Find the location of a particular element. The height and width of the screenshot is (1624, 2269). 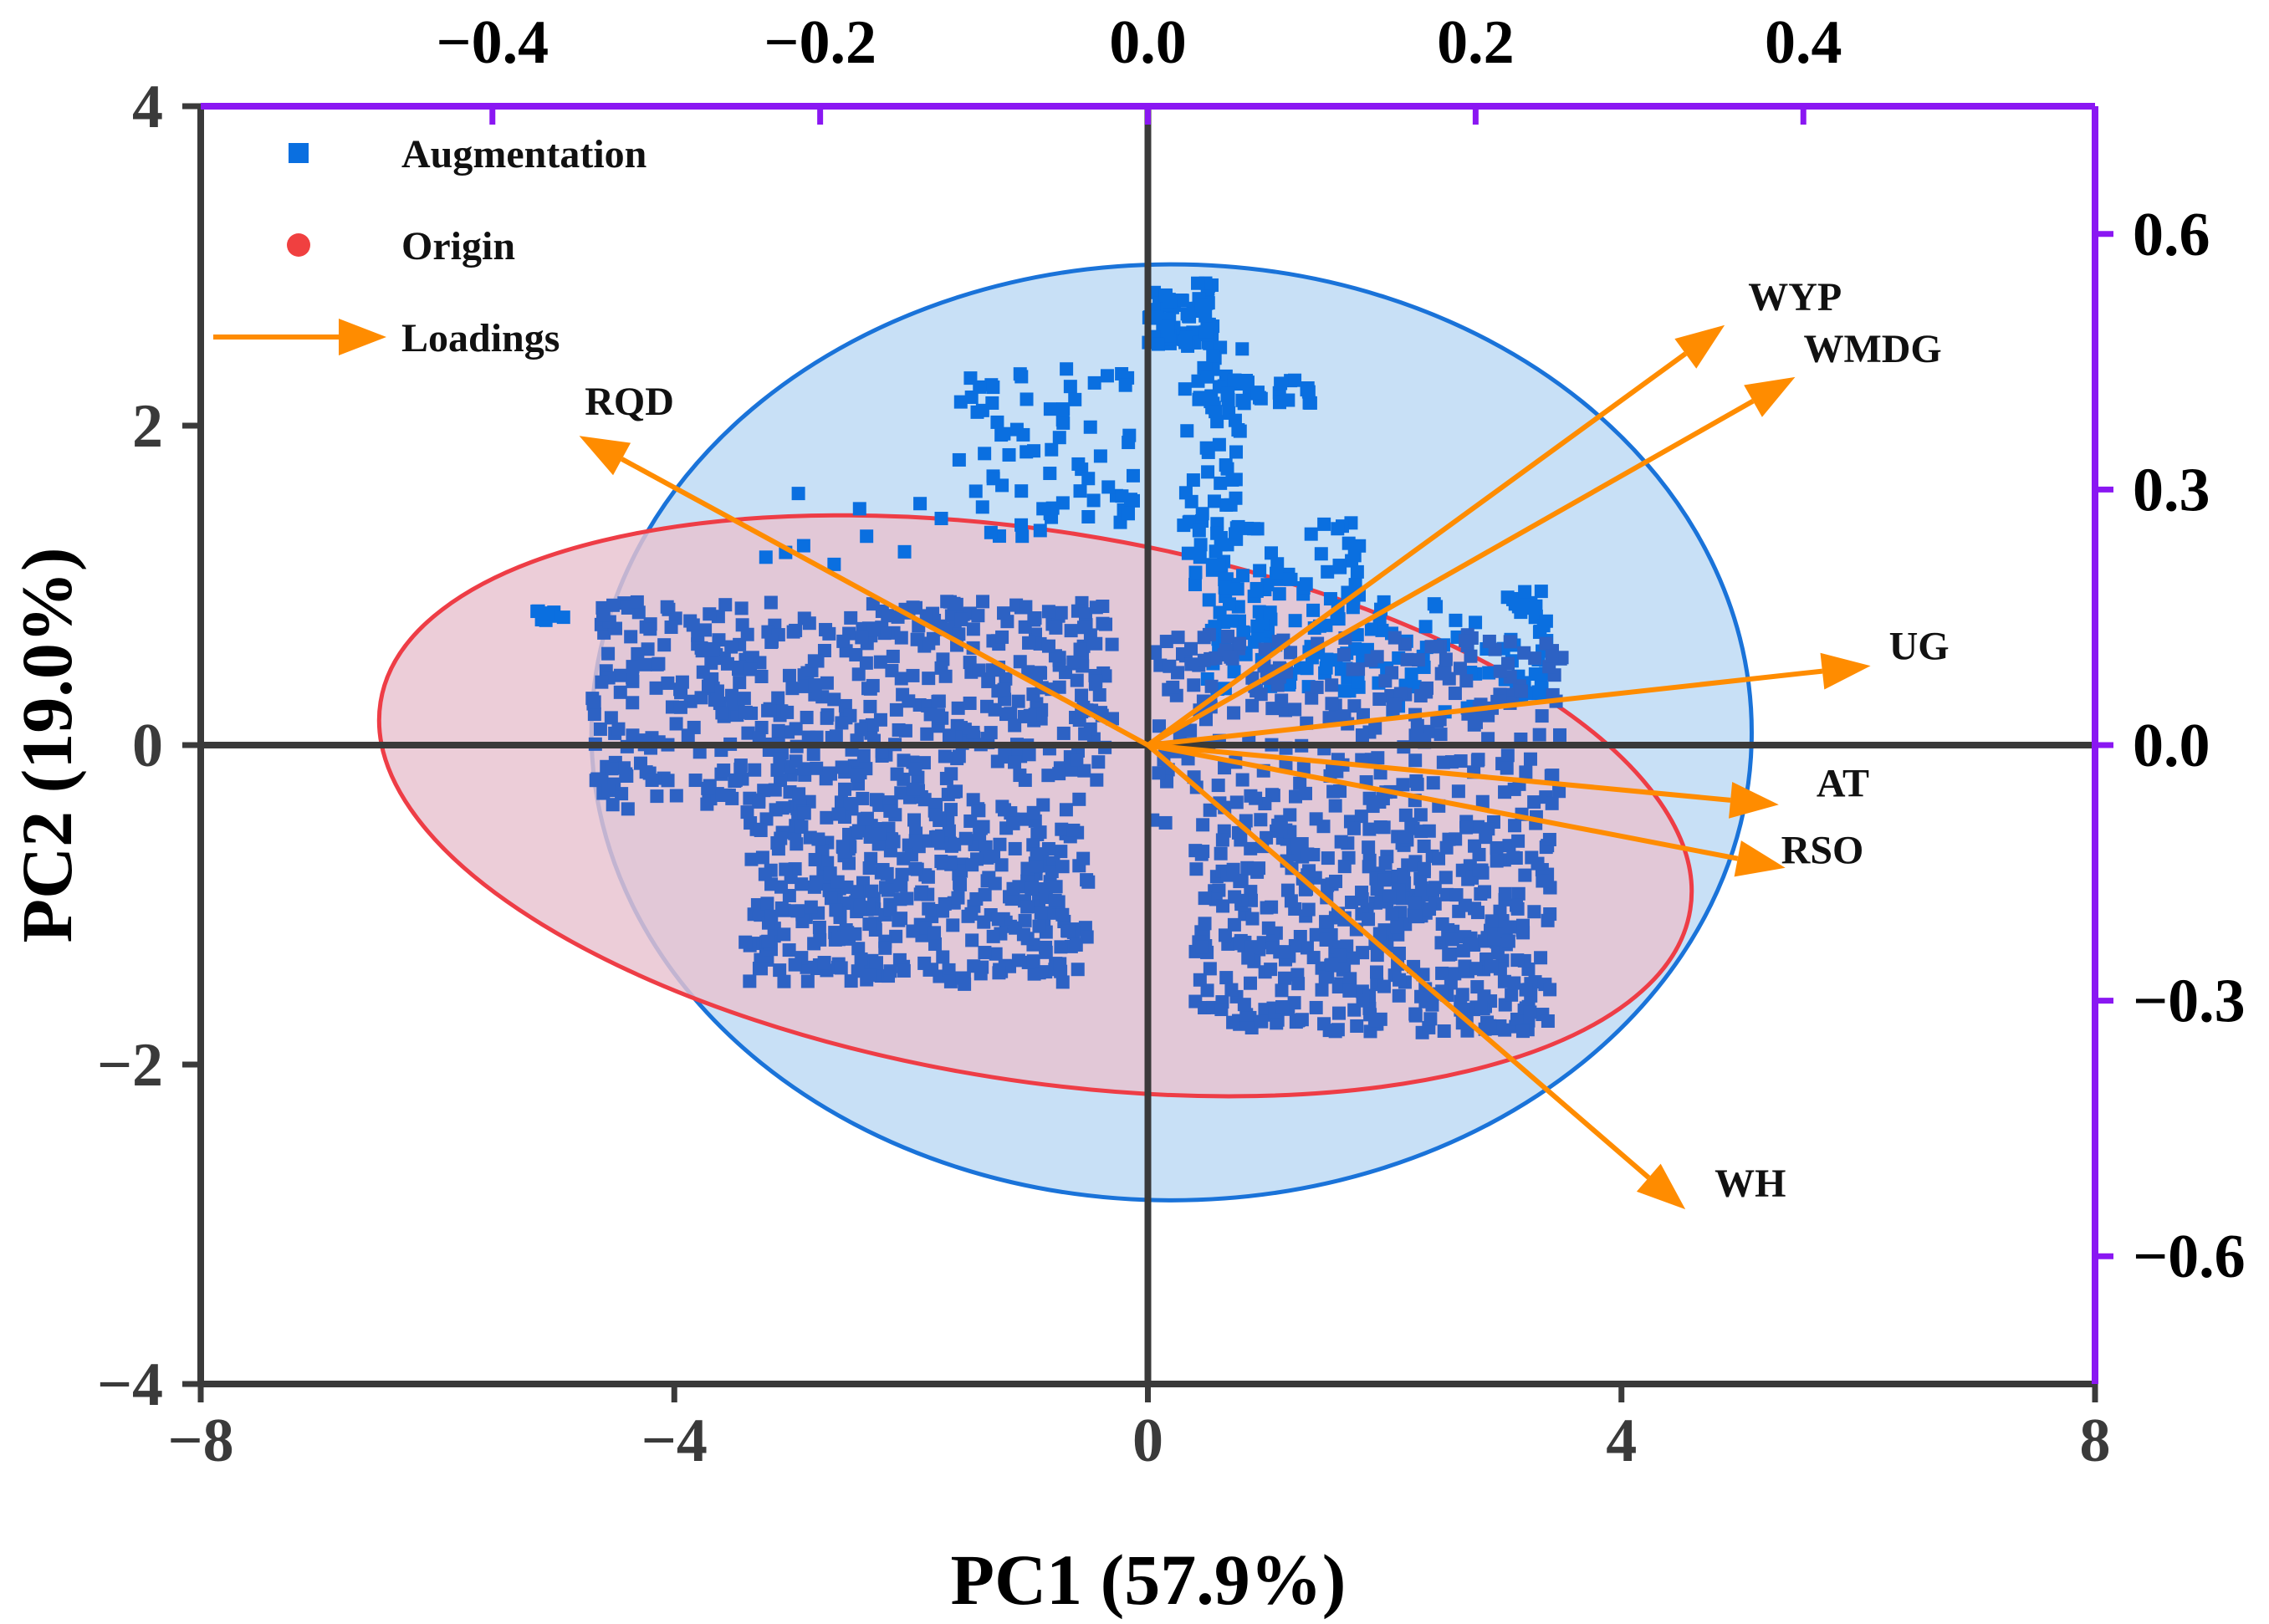

top-tick-label: −0.2 is located at coordinates (820, 42).